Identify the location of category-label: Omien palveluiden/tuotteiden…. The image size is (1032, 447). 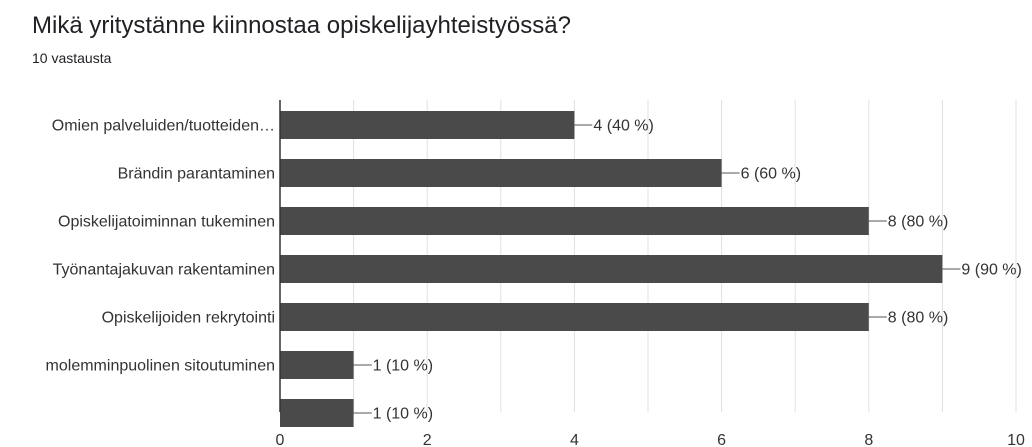
(163, 126).